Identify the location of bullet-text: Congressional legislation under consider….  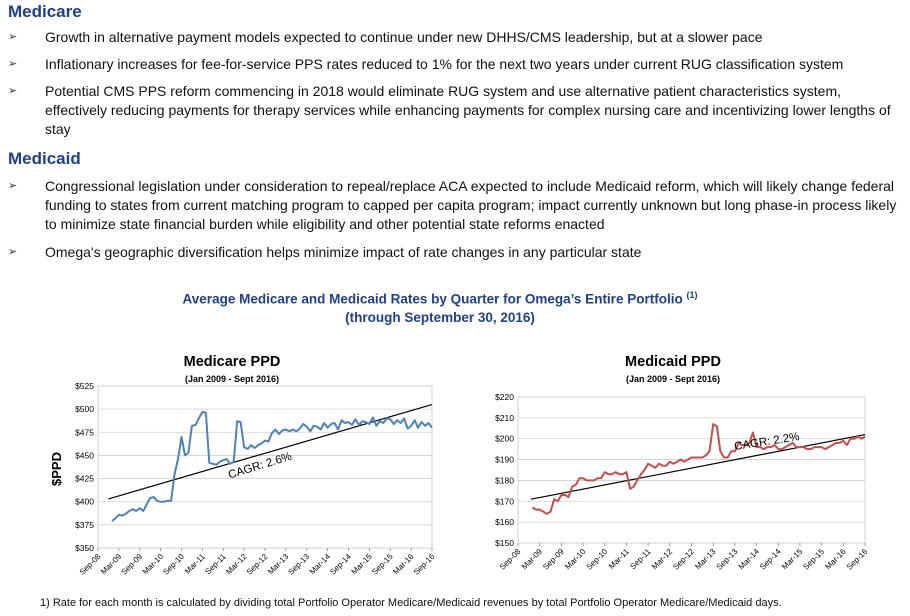
(471, 205).